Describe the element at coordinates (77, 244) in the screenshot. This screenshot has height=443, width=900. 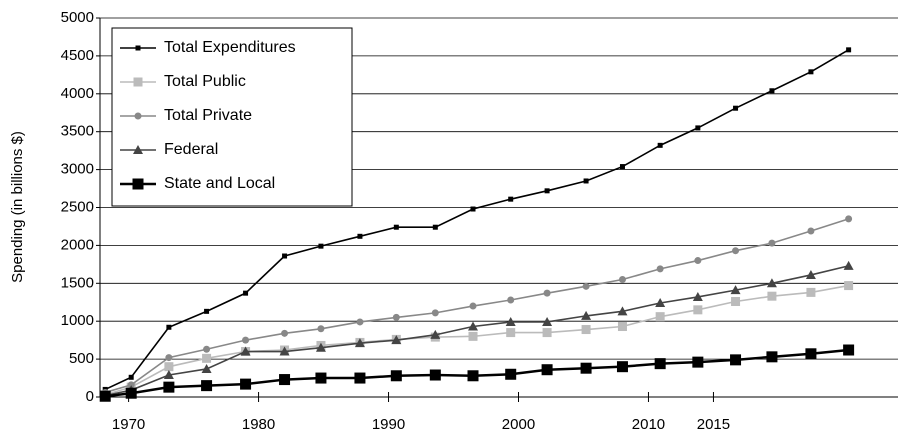
I see `y-tick-label: 2000` at that location.